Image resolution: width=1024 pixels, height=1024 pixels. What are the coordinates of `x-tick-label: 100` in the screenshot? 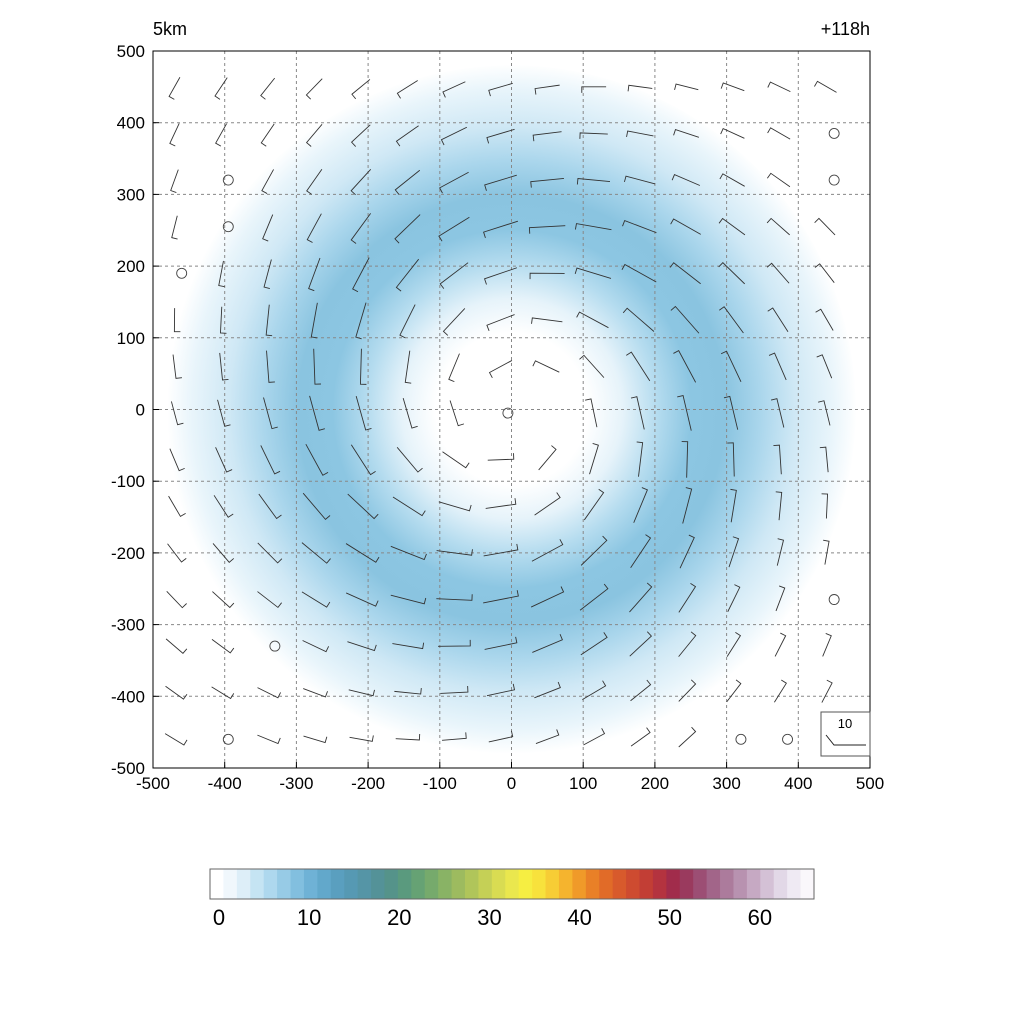 It's located at (583, 783).